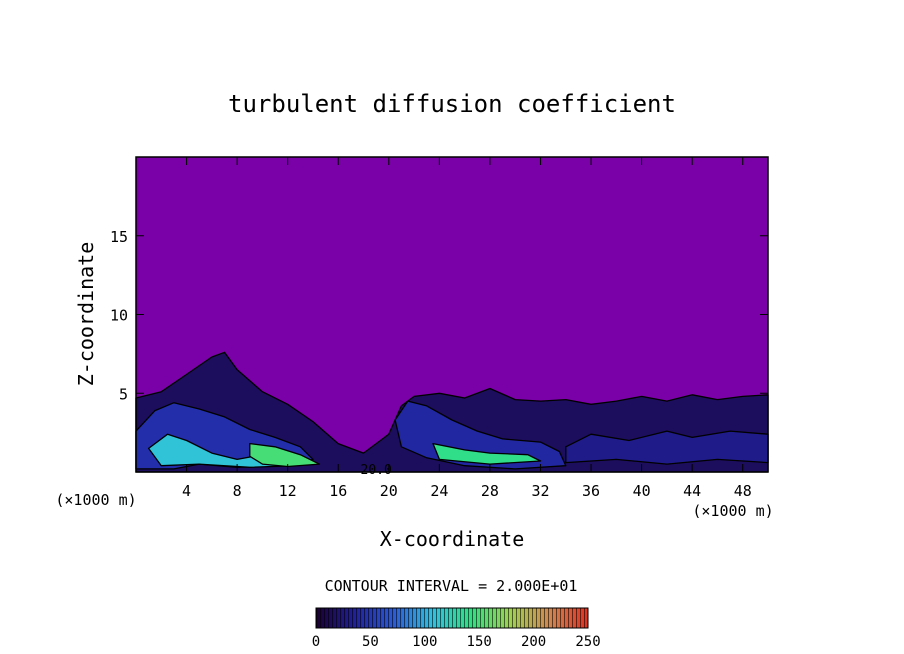 This screenshot has height=654, width=904. Describe the element at coordinates (237, 491) in the screenshot. I see `x-tick-label: 8` at that location.